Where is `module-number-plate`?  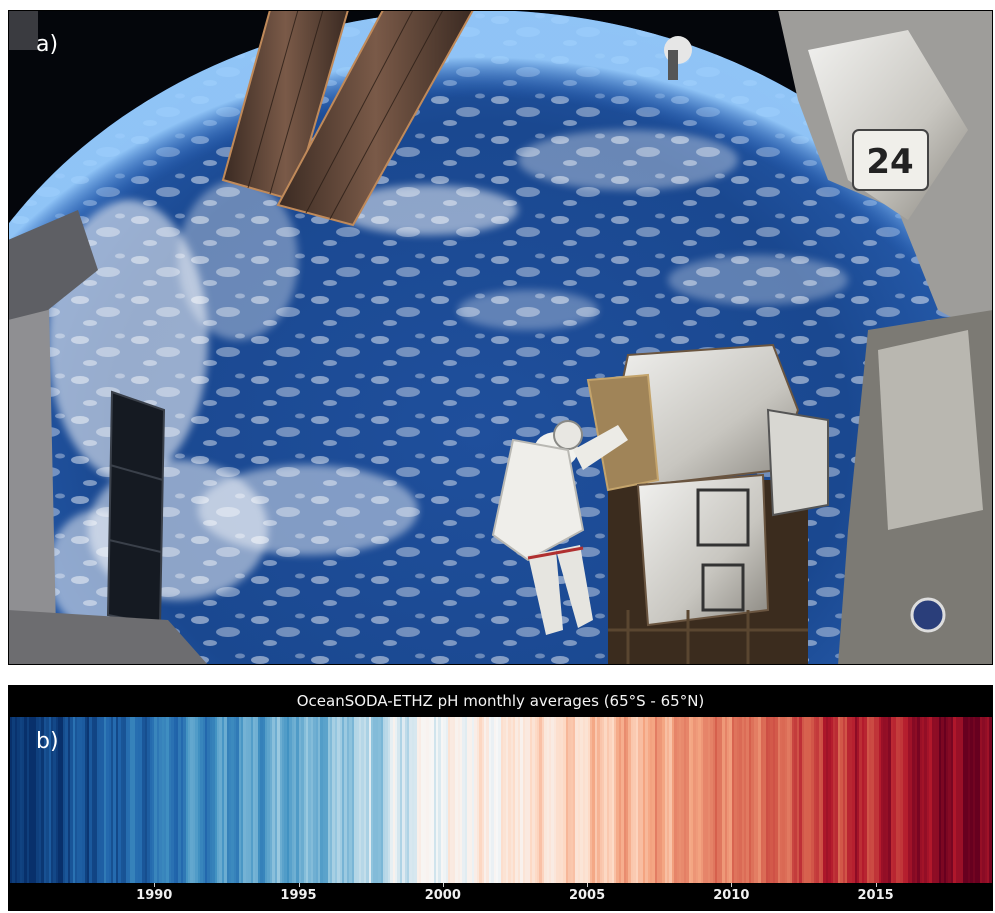 module-number-plate is located at coordinates (890, 160).